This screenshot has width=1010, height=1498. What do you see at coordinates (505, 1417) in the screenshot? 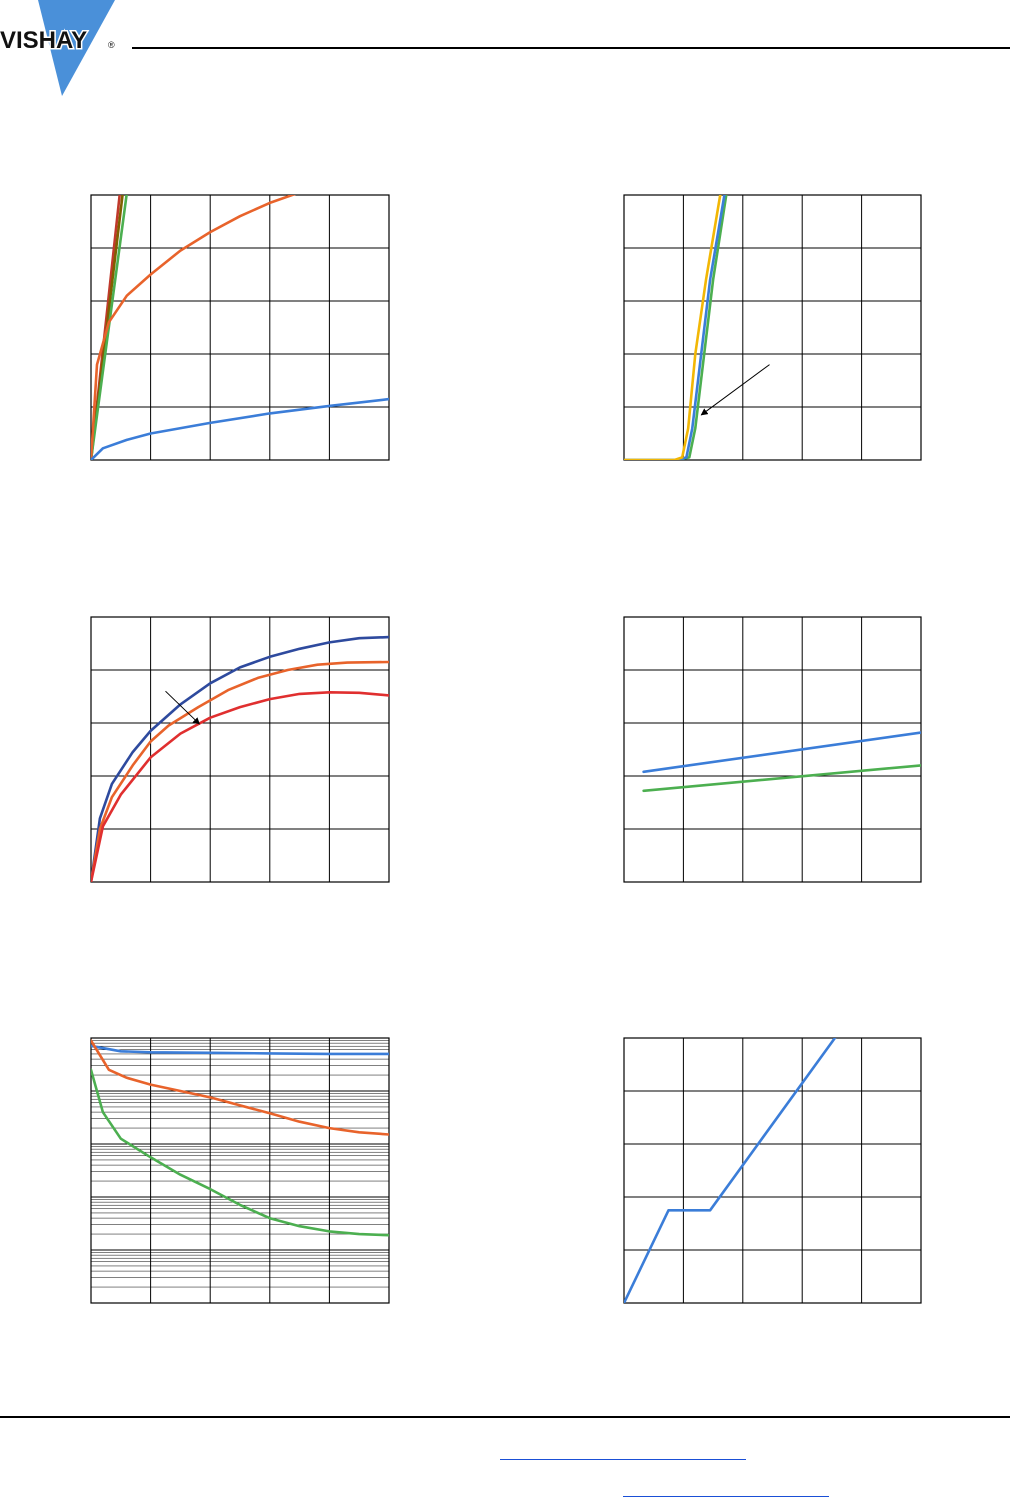
I see `footer-rule` at bounding box center [505, 1417].